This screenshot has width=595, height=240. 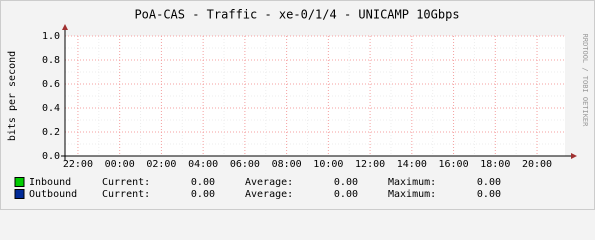 I want to click on x-tick-label: 16:00, so click(x=454, y=164).